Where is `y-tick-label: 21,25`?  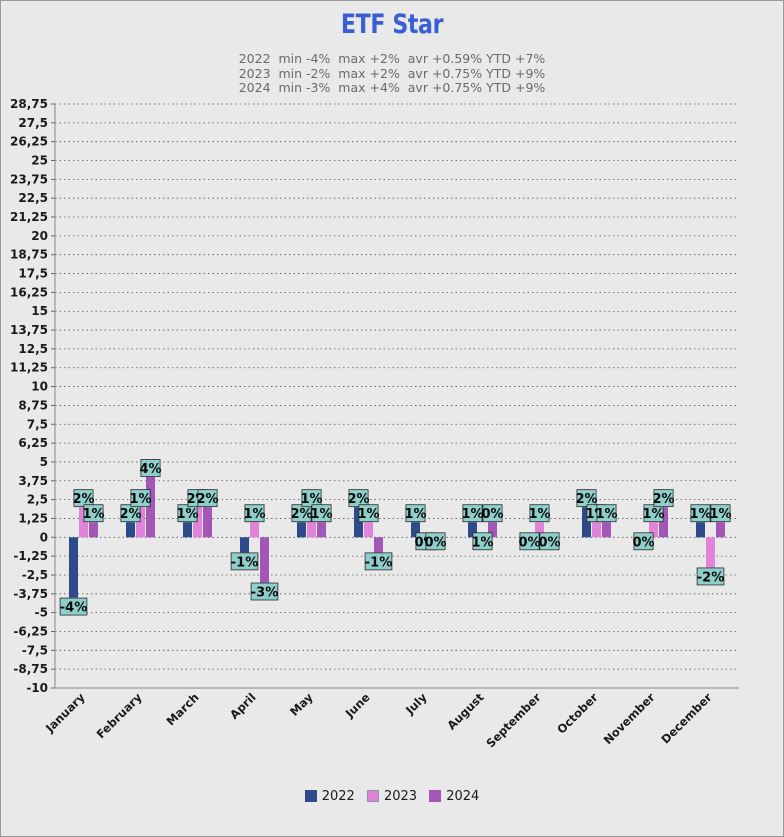
y-tick-label: 21,25 is located at coordinates (29, 217).